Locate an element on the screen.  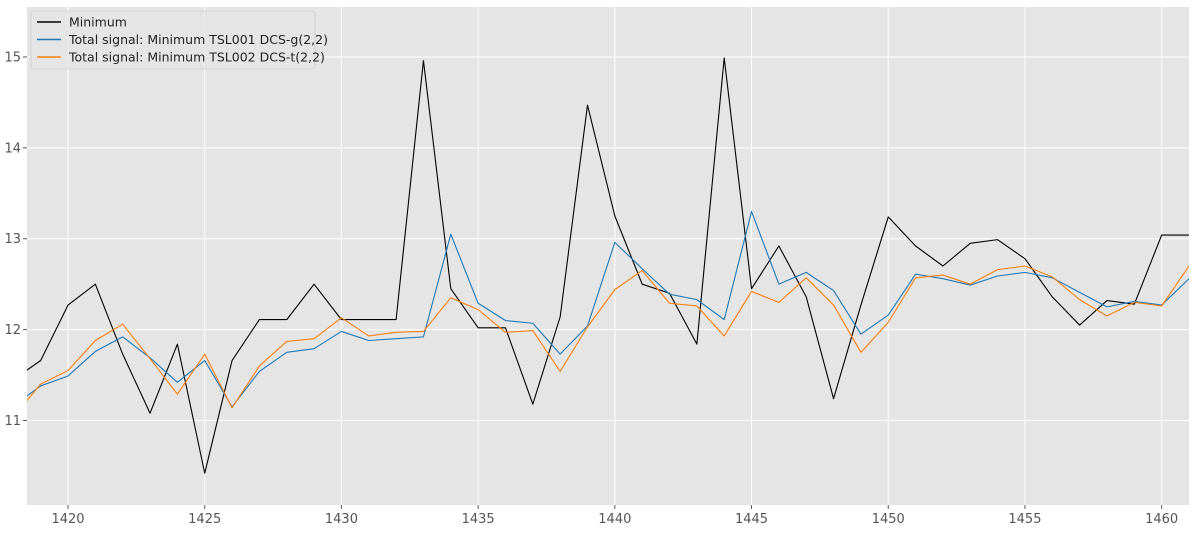
x-tick-label: 1445 is located at coordinates (751, 519).